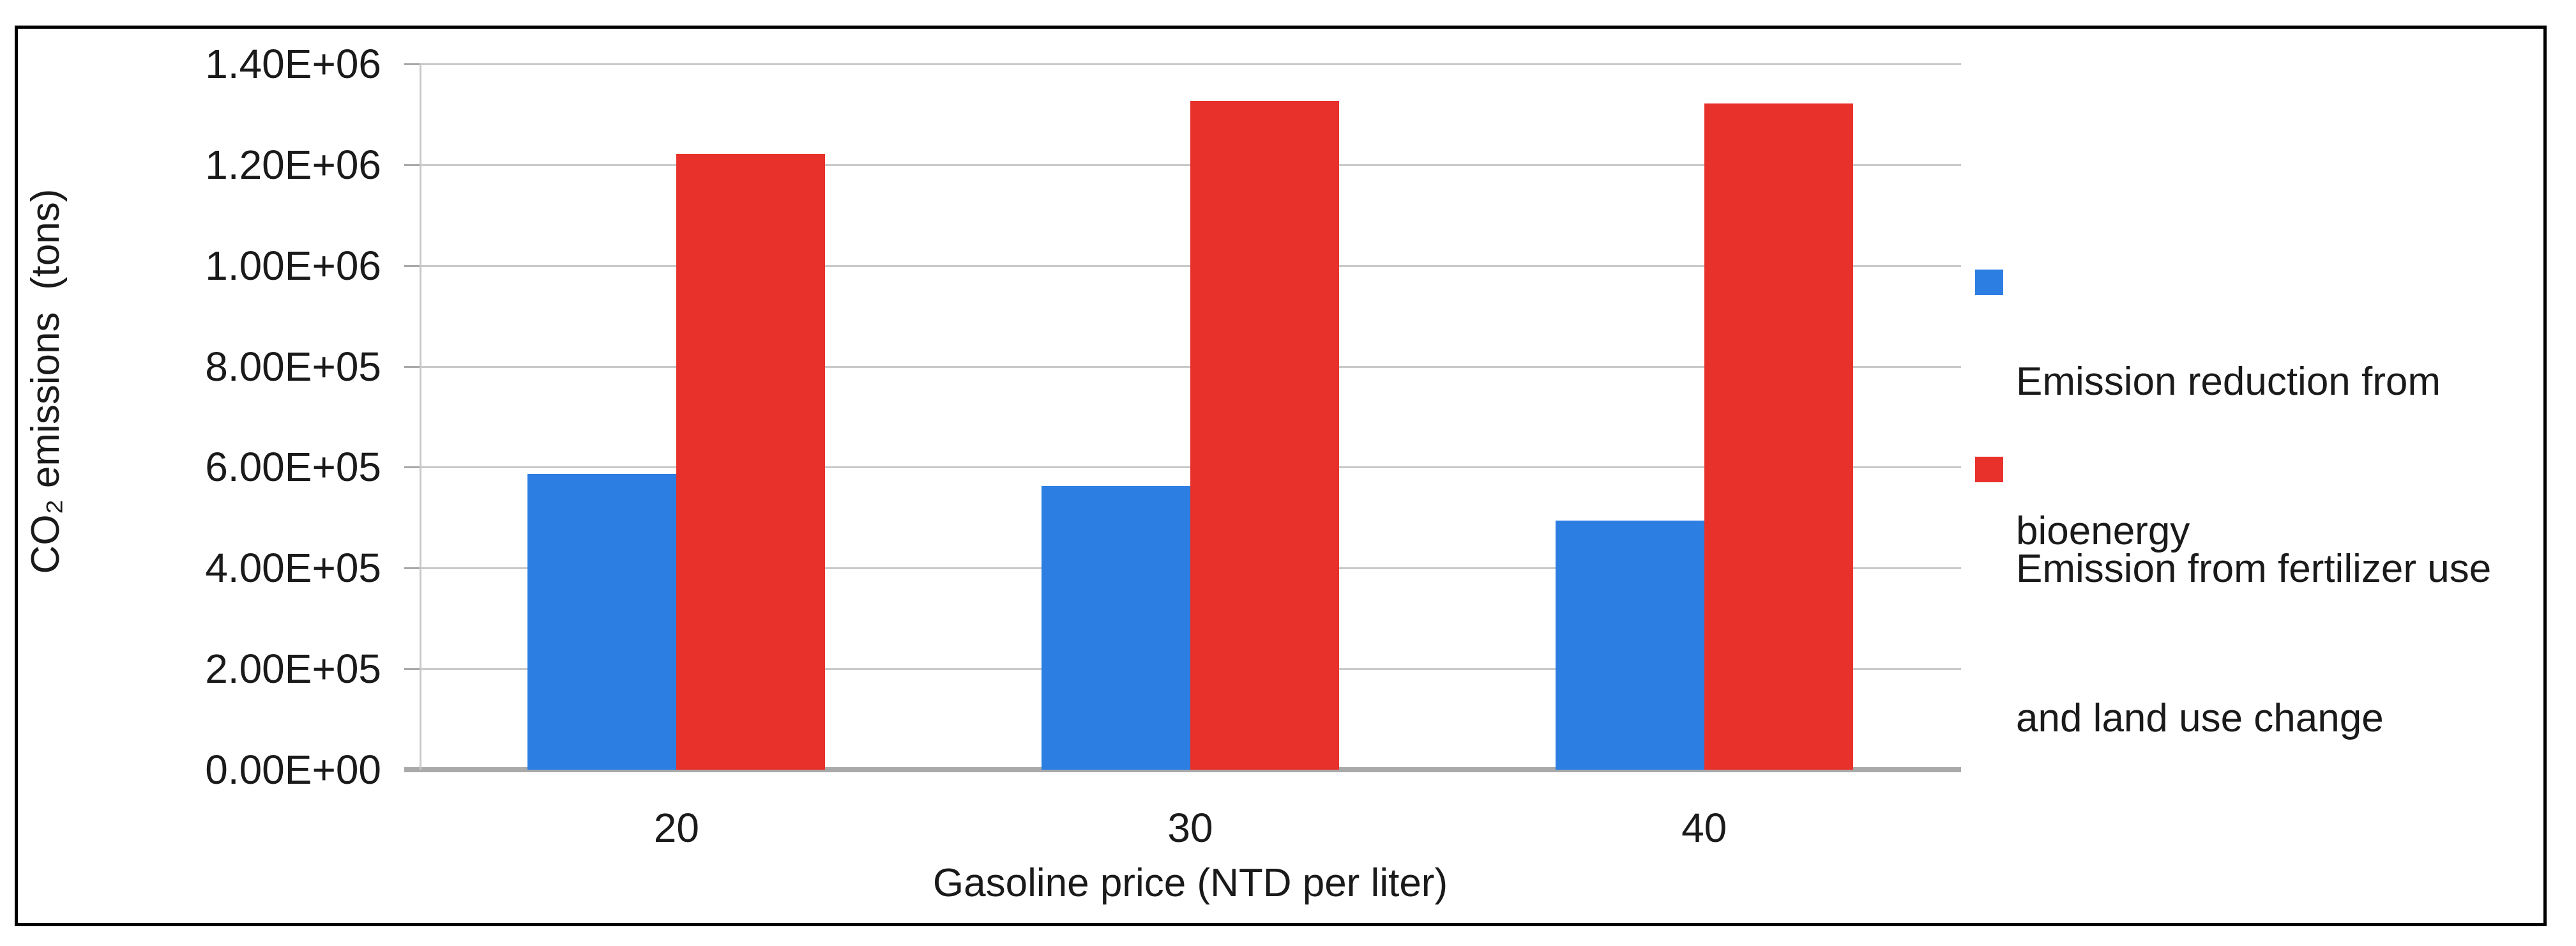 This screenshot has height=946, width=2576. Describe the element at coordinates (293, 265) in the screenshot. I see `y-tick-label: 1.00E+06` at that location.